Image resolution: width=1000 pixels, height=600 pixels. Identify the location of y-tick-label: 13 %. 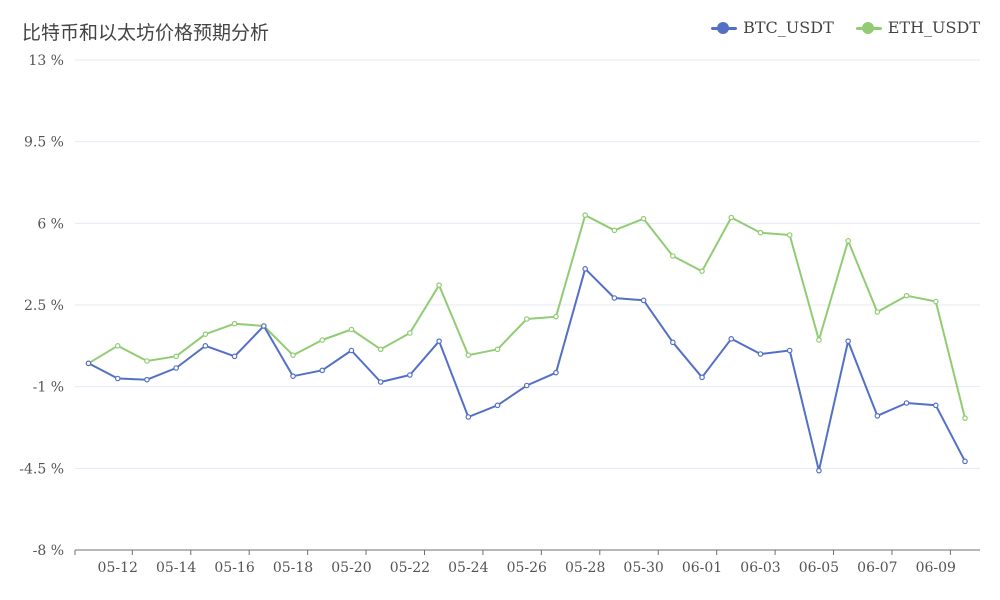
(46, 61).